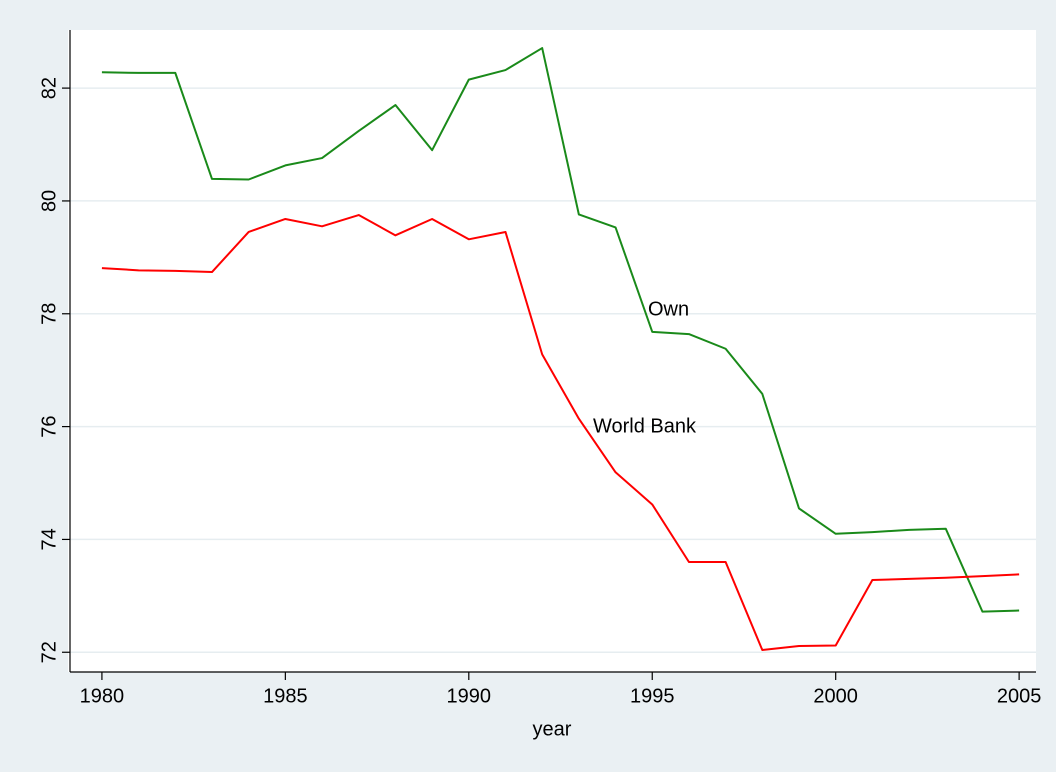 The height and width of the screenshot is (772, 1056). Describe the element at coordinates (668, 309) in the screenshot. I see `series-label: Own` at that location.